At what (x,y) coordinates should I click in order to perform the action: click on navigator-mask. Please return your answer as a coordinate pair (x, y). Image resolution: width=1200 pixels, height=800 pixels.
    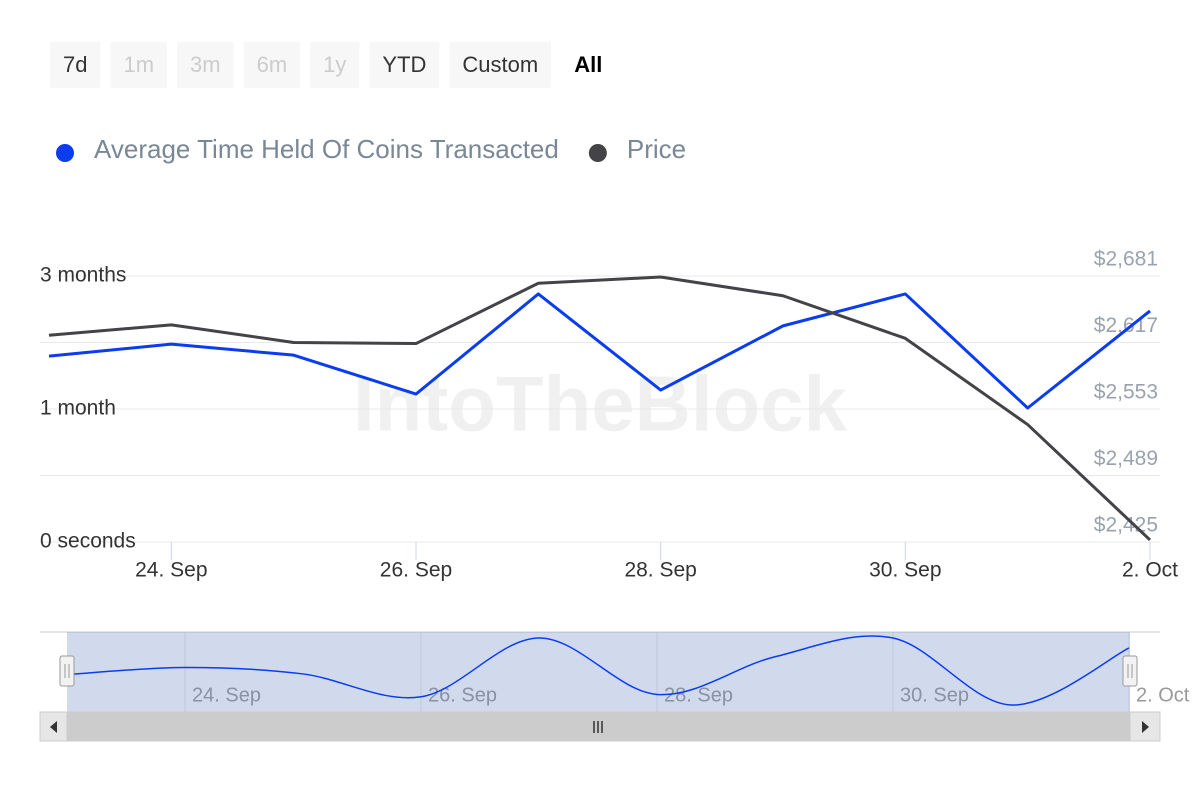
    Looking at the image, I should click on (598, 672).